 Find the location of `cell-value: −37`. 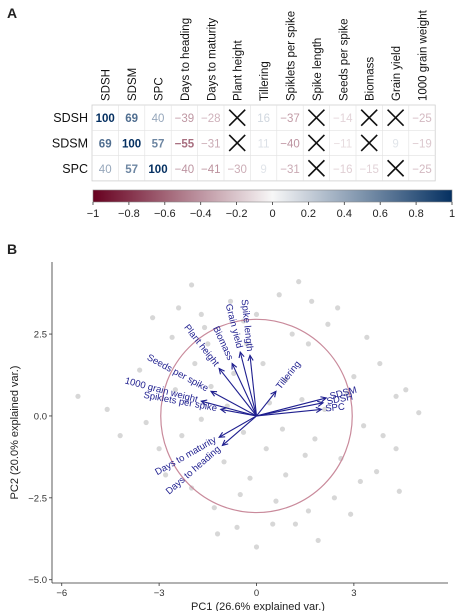

cell-value: −37 is located at coordinates (290, 119).